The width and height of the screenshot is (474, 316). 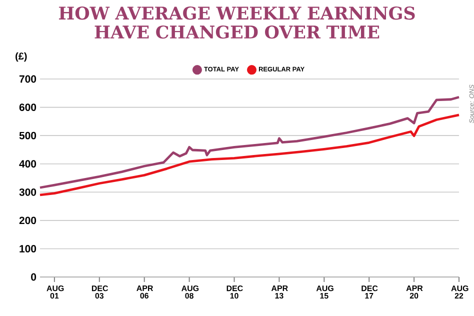 What do you see at coordinates (28, 248) in the screenshot?
I see `y-tick-label: 100` at bounding box center [28, 248].